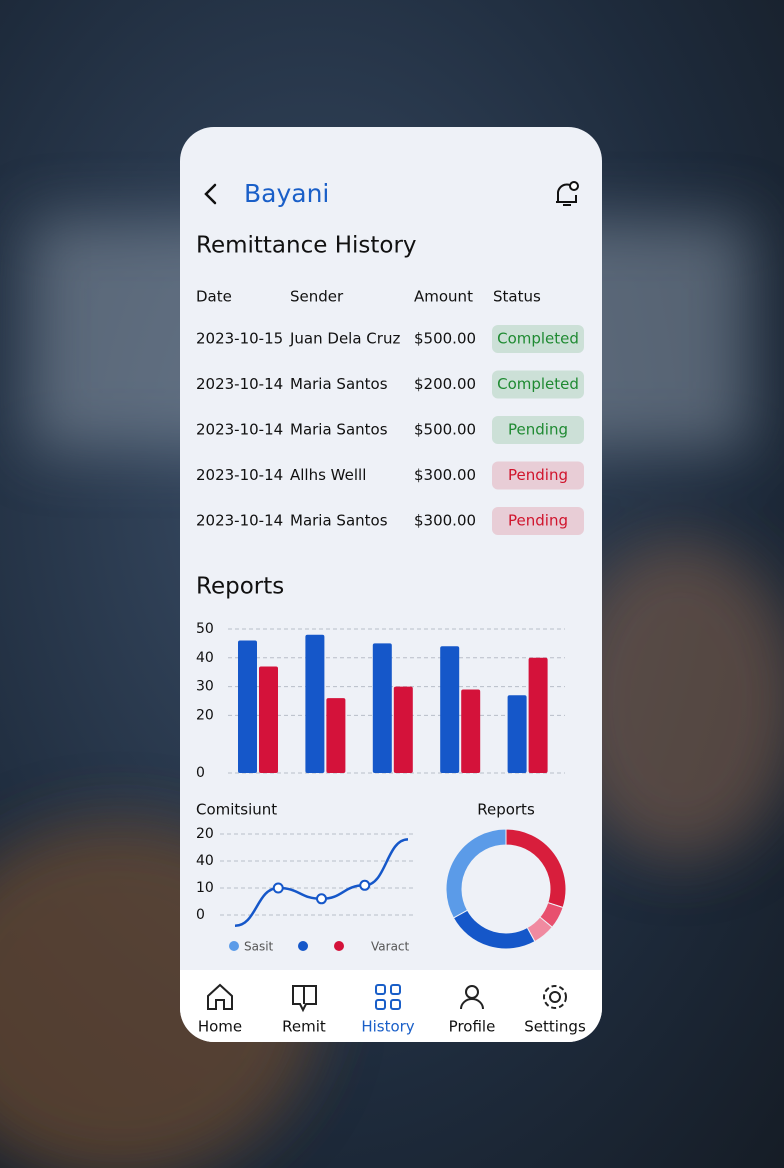 The width and height of the screenshot is (784, 1168). I want to click on cell-date: 2023-10-15, so click(239, 339).